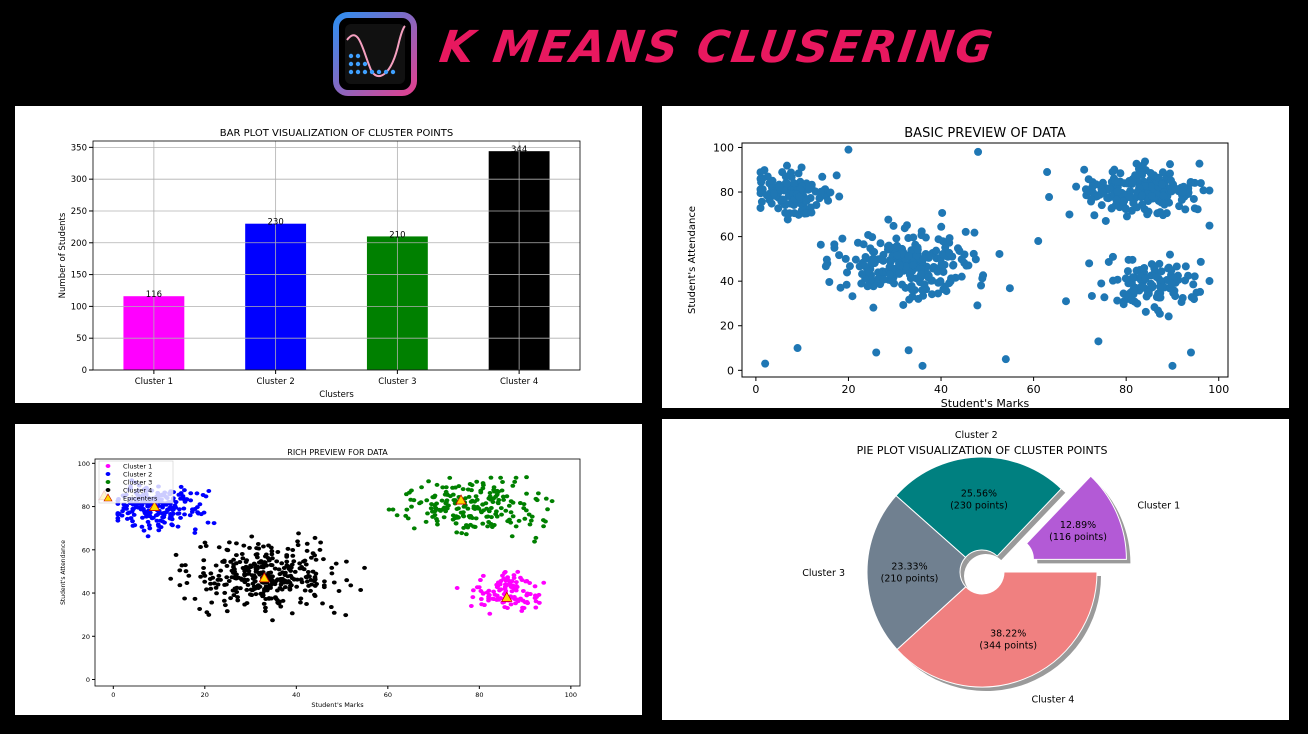  What do you see at coordinates (63, 255) in the screenshot?
I see `y-axis-label: Number of Students` at bounding box center [63, 255].